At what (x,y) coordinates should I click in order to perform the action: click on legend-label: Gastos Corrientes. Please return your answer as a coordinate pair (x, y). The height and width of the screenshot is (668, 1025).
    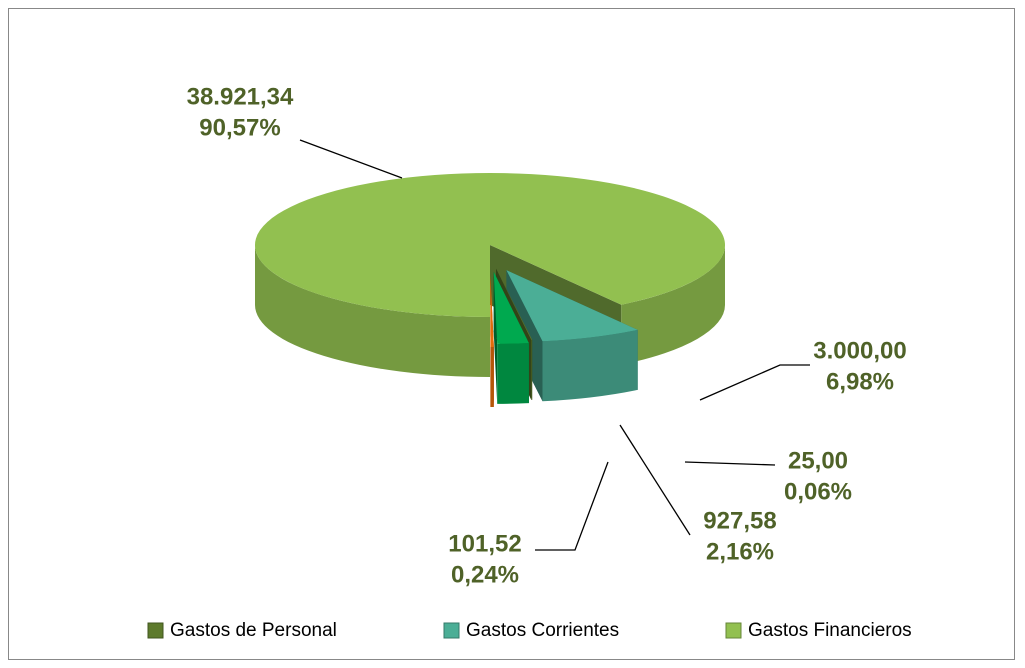
    Looking at the image, I should click on (542, 630).